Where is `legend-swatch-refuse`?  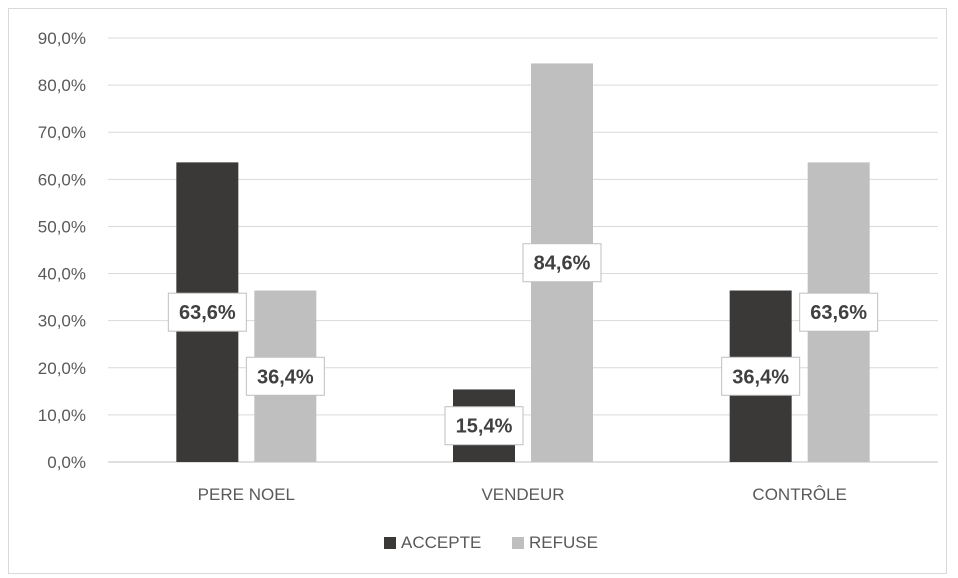 legend-swatch-refuse is located at coordinates (518, 543).